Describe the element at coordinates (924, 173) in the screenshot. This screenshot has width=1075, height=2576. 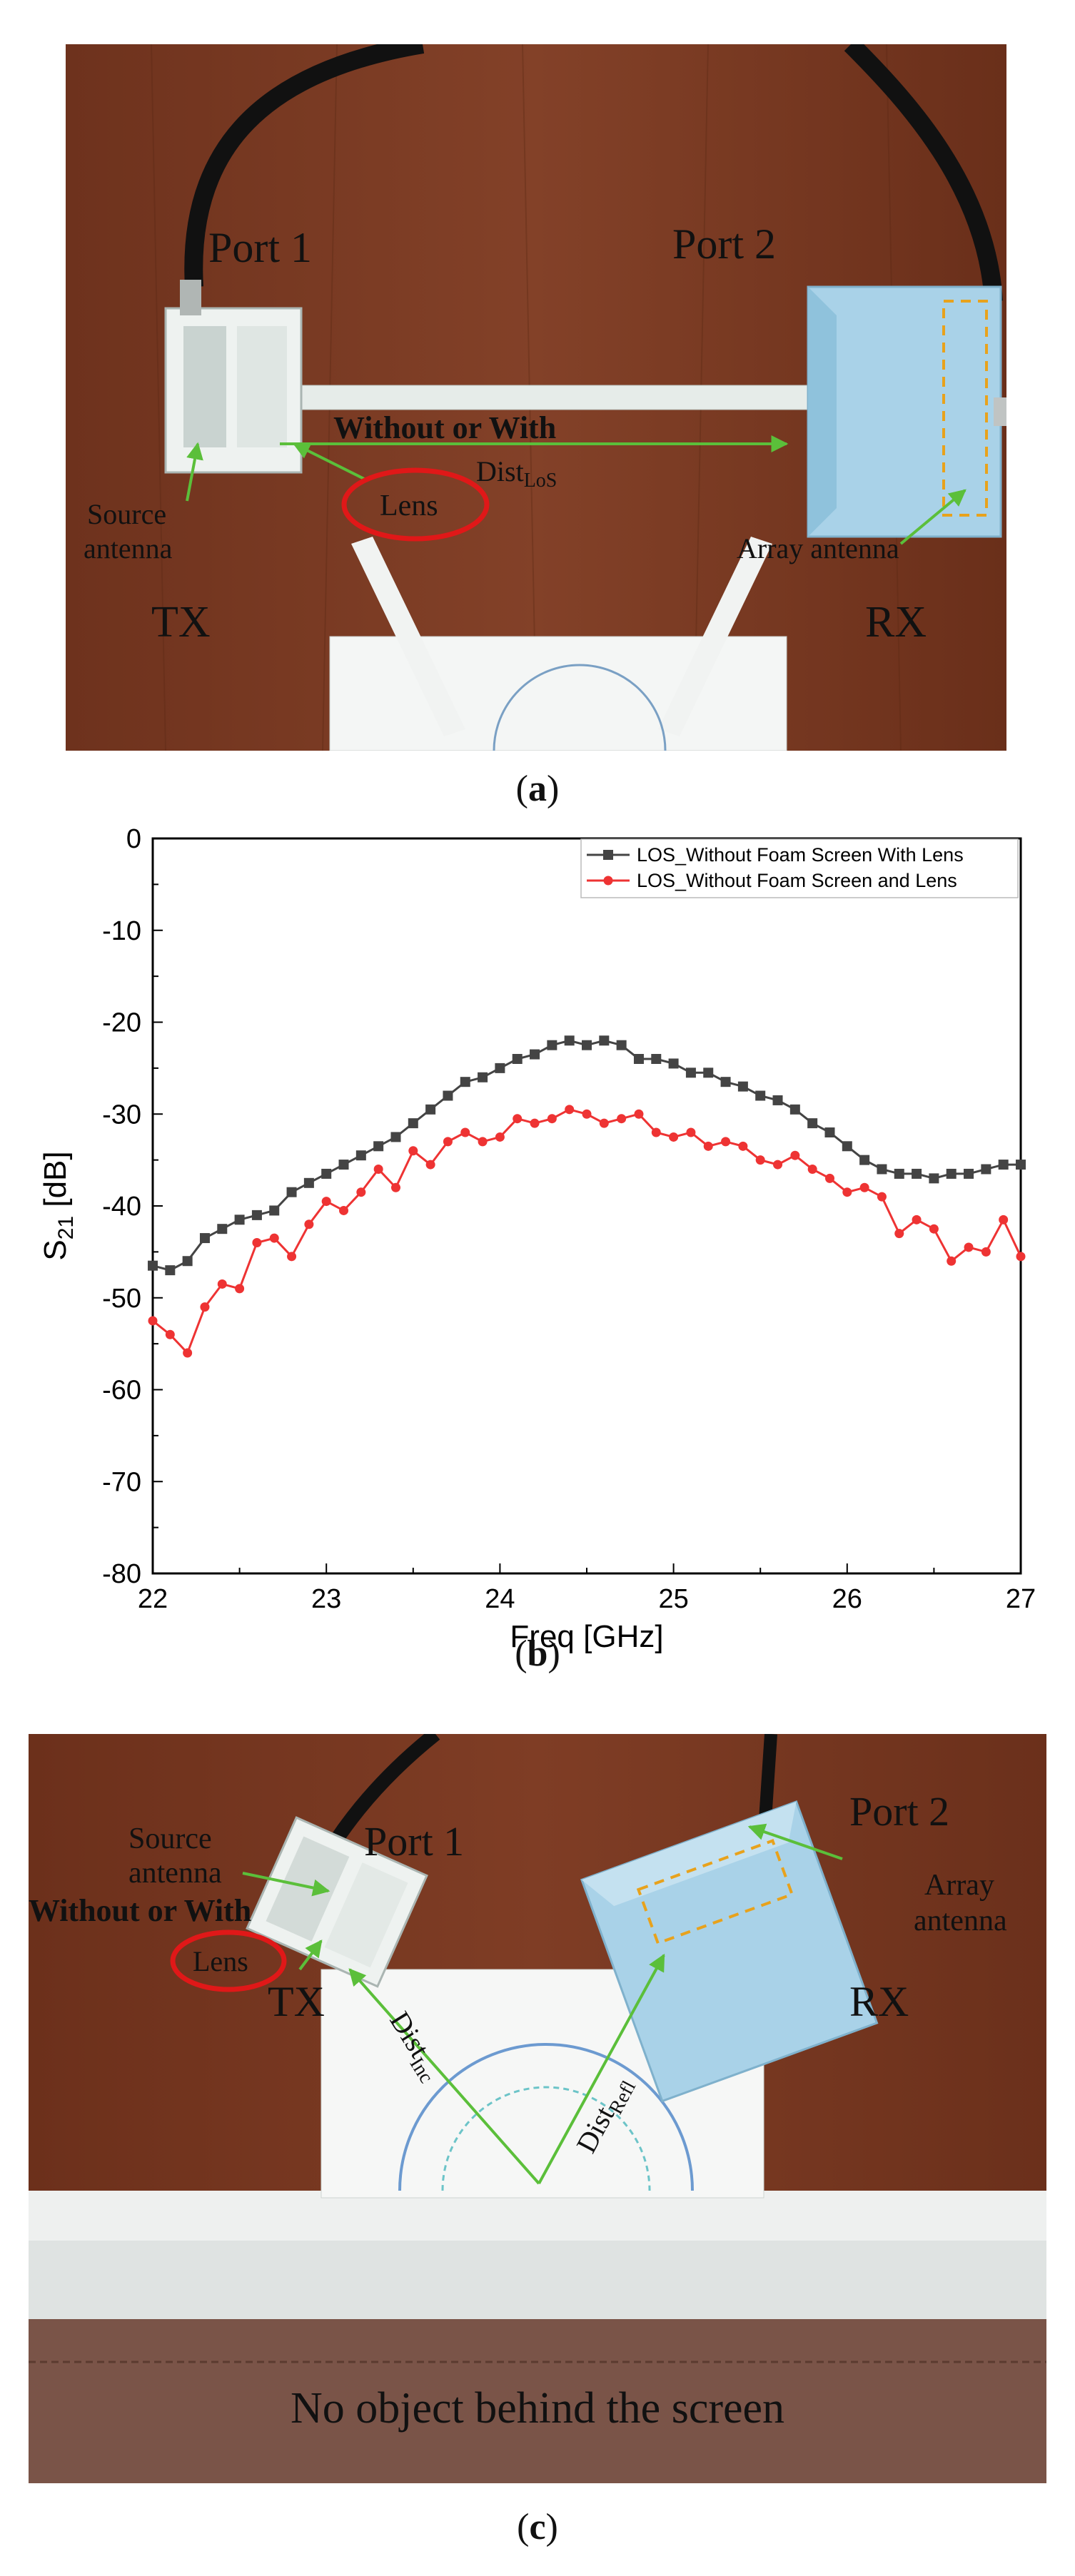
I see `cable-rx` at that location.